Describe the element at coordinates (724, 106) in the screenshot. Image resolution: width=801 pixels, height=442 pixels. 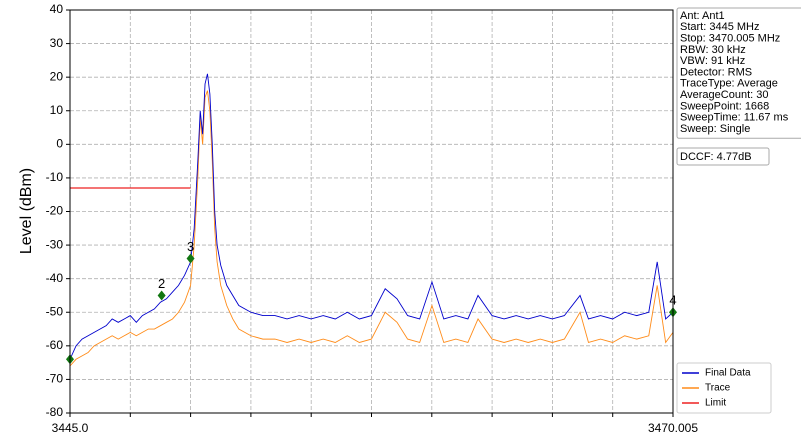
I see `info-line: SweepPoint: 1668` at that location.